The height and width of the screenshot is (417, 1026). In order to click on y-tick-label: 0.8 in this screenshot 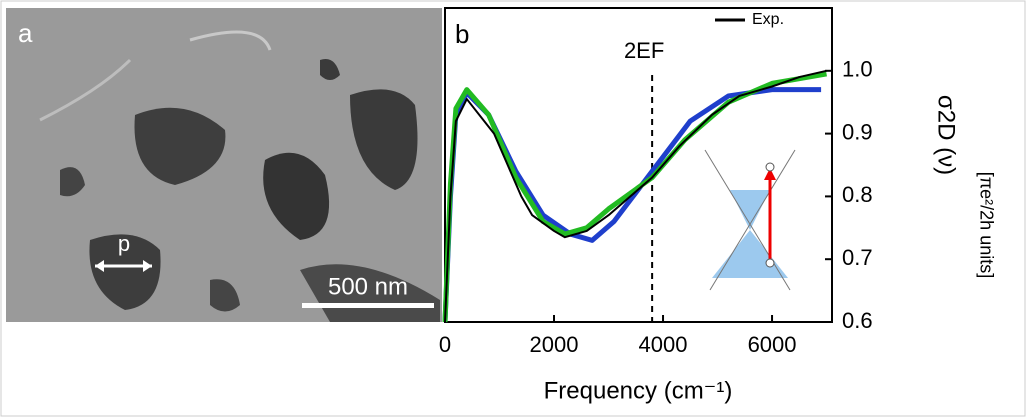, I will do `click(857, 194)`.